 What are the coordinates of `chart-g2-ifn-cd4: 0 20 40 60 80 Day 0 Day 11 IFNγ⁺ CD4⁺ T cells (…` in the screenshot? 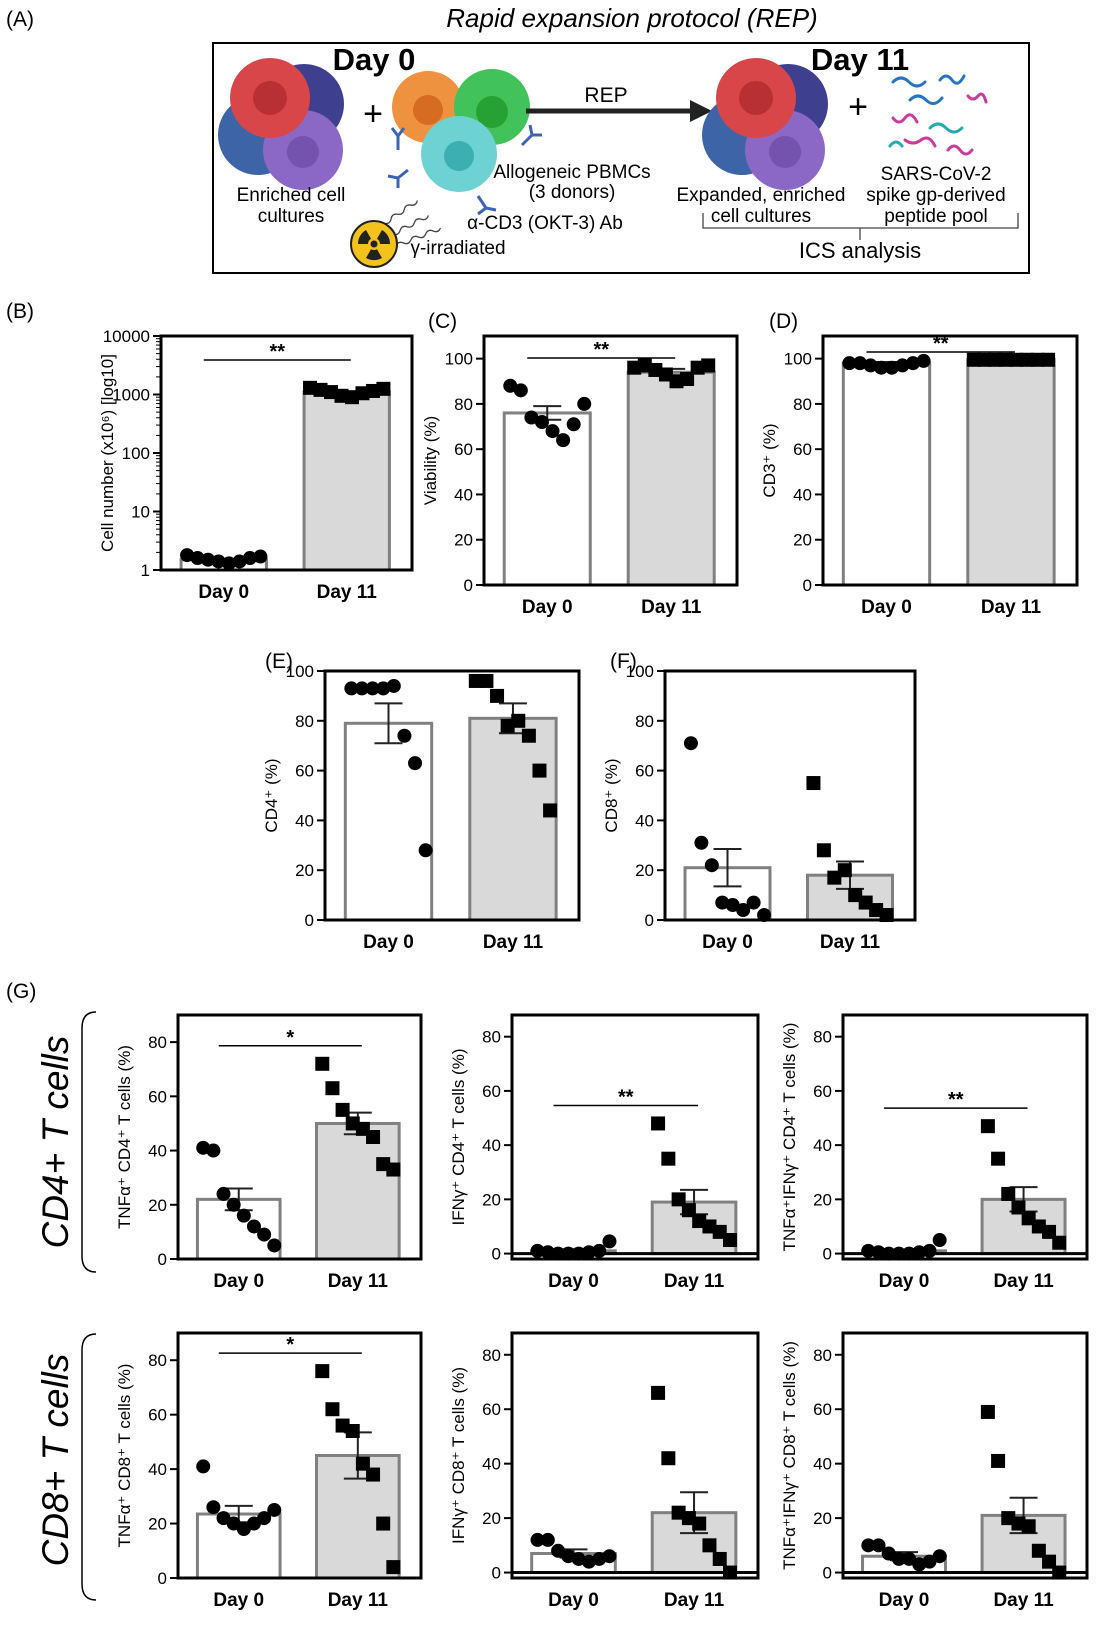 It's located at (604, 1152).